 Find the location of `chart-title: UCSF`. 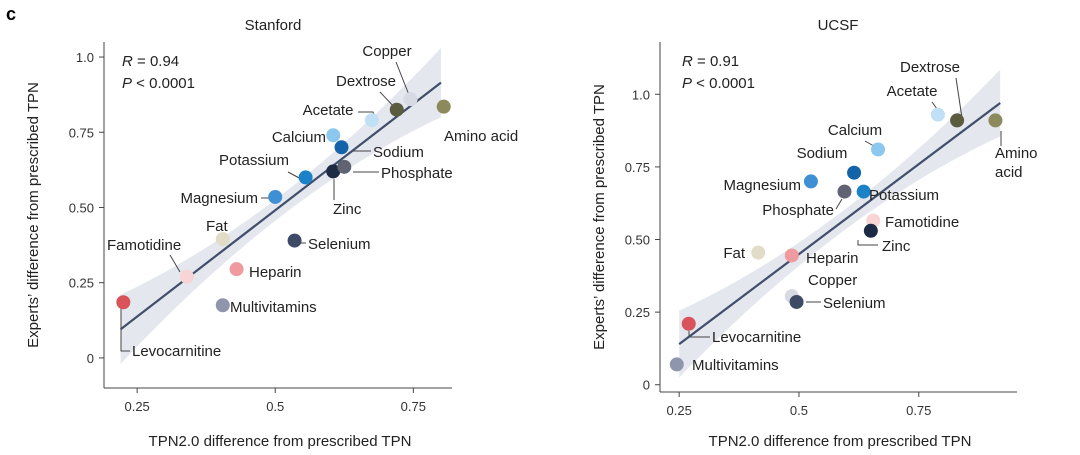

chart-title: UCSF is located at coordinates (838, 25).